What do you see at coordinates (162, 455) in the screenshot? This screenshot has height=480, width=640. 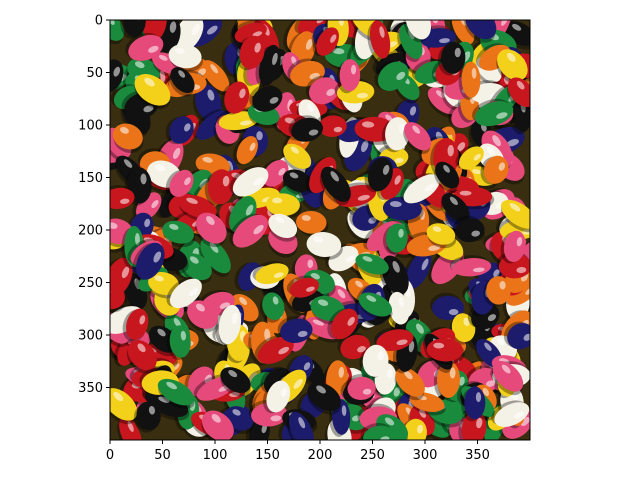 I see `x-tick-label: 50` at bounding box center [162, 455].